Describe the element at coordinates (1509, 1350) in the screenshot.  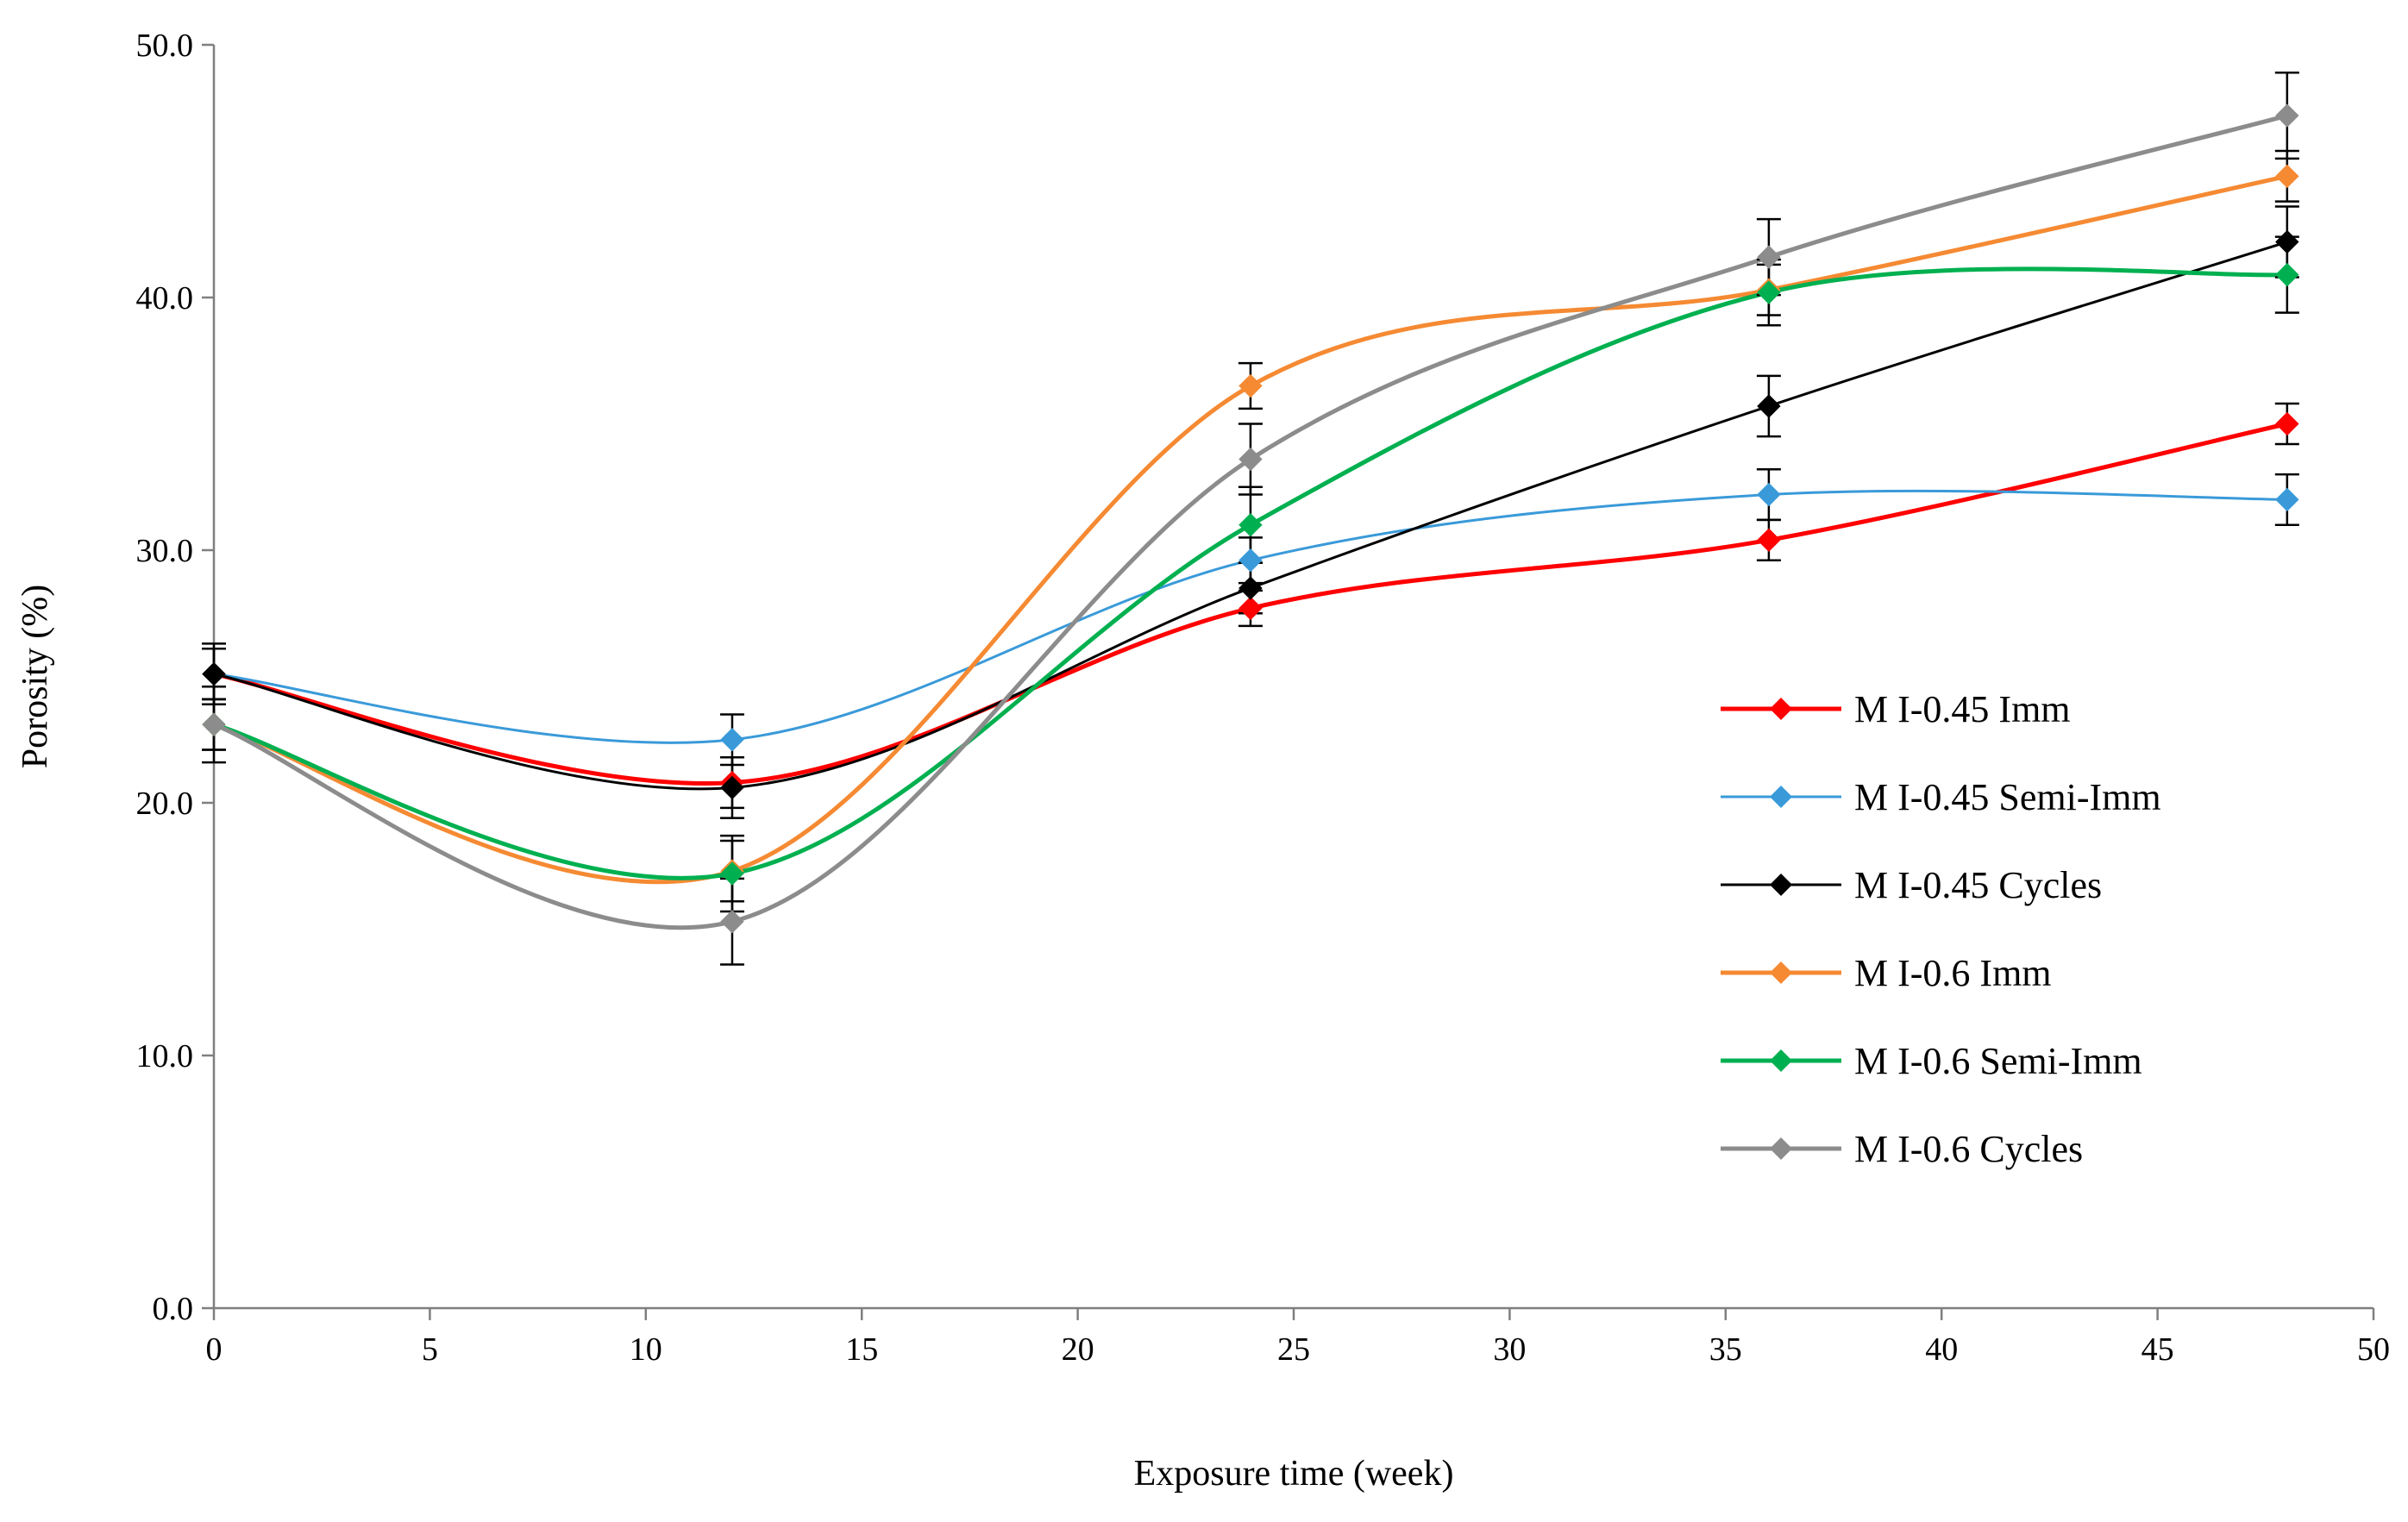
I see `x-tick-label: 30` at that location.